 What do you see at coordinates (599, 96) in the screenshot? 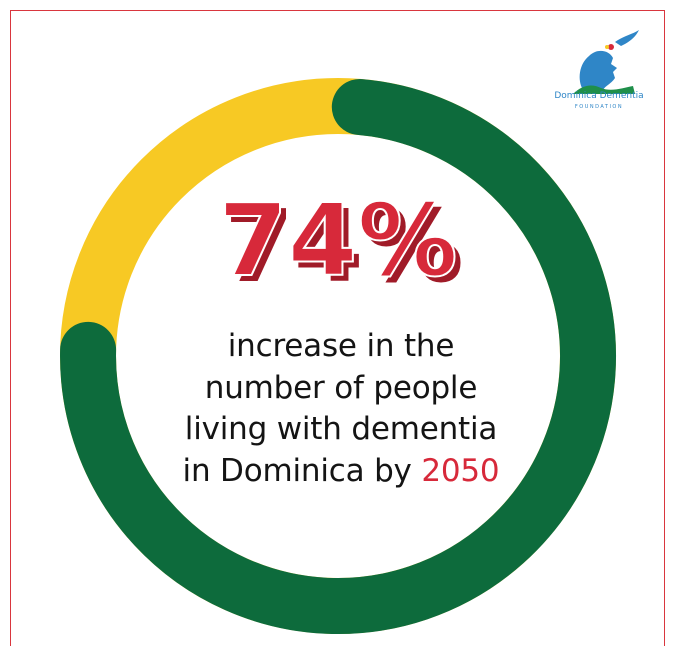
I see `logo-name: Dominica Dementia` at bounding box center [599, 96].